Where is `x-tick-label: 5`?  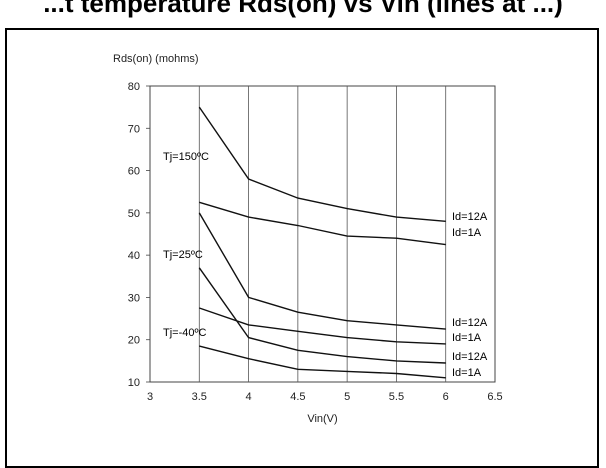 x-tick-label: 5 is located at coordinates (347, 397).